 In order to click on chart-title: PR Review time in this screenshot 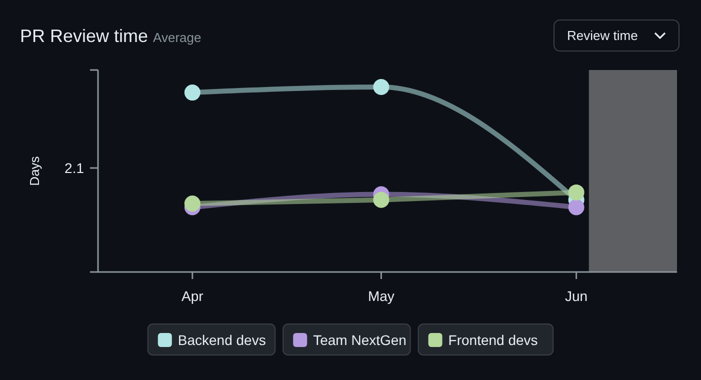, I will do `click(84, 36)`.